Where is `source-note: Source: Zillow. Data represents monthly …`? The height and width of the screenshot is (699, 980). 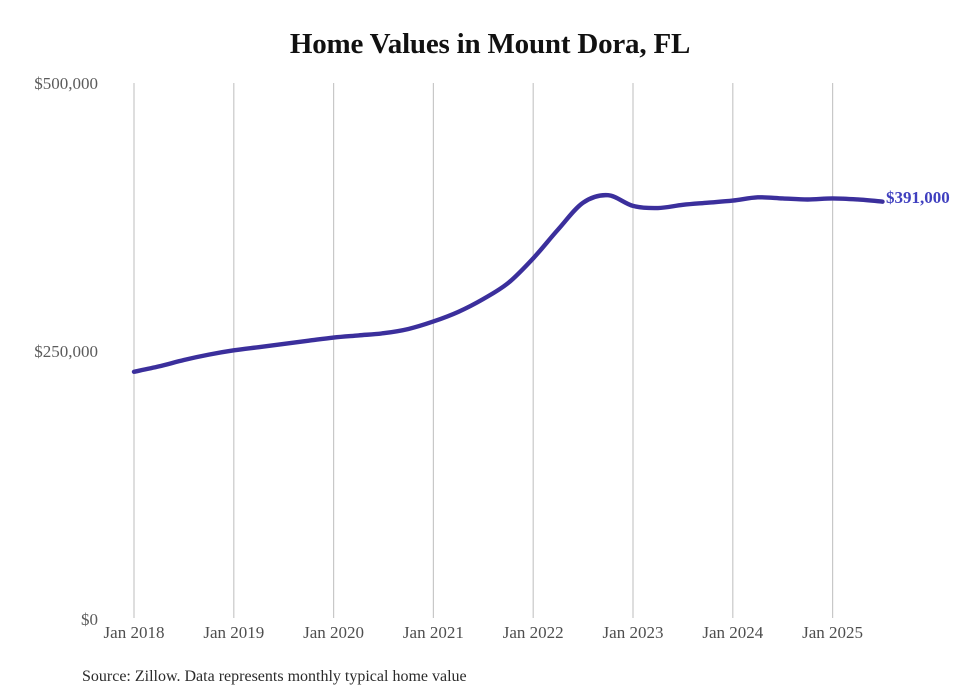
source-note: Source: Zillow. Data represents monthly … is located at coordinates (274, 676).